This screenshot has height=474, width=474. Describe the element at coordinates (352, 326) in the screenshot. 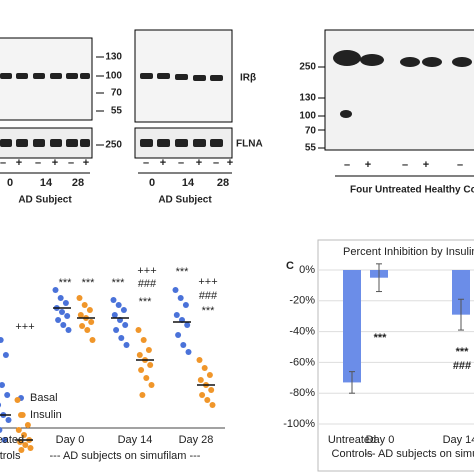

I see `bar` at that location.